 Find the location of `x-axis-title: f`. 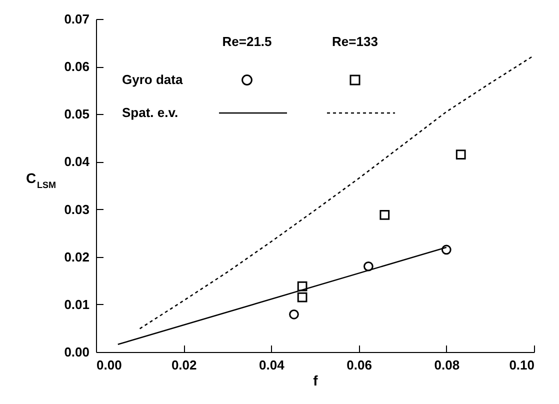

x-axis-title: f is located at coordinates (315, 380).